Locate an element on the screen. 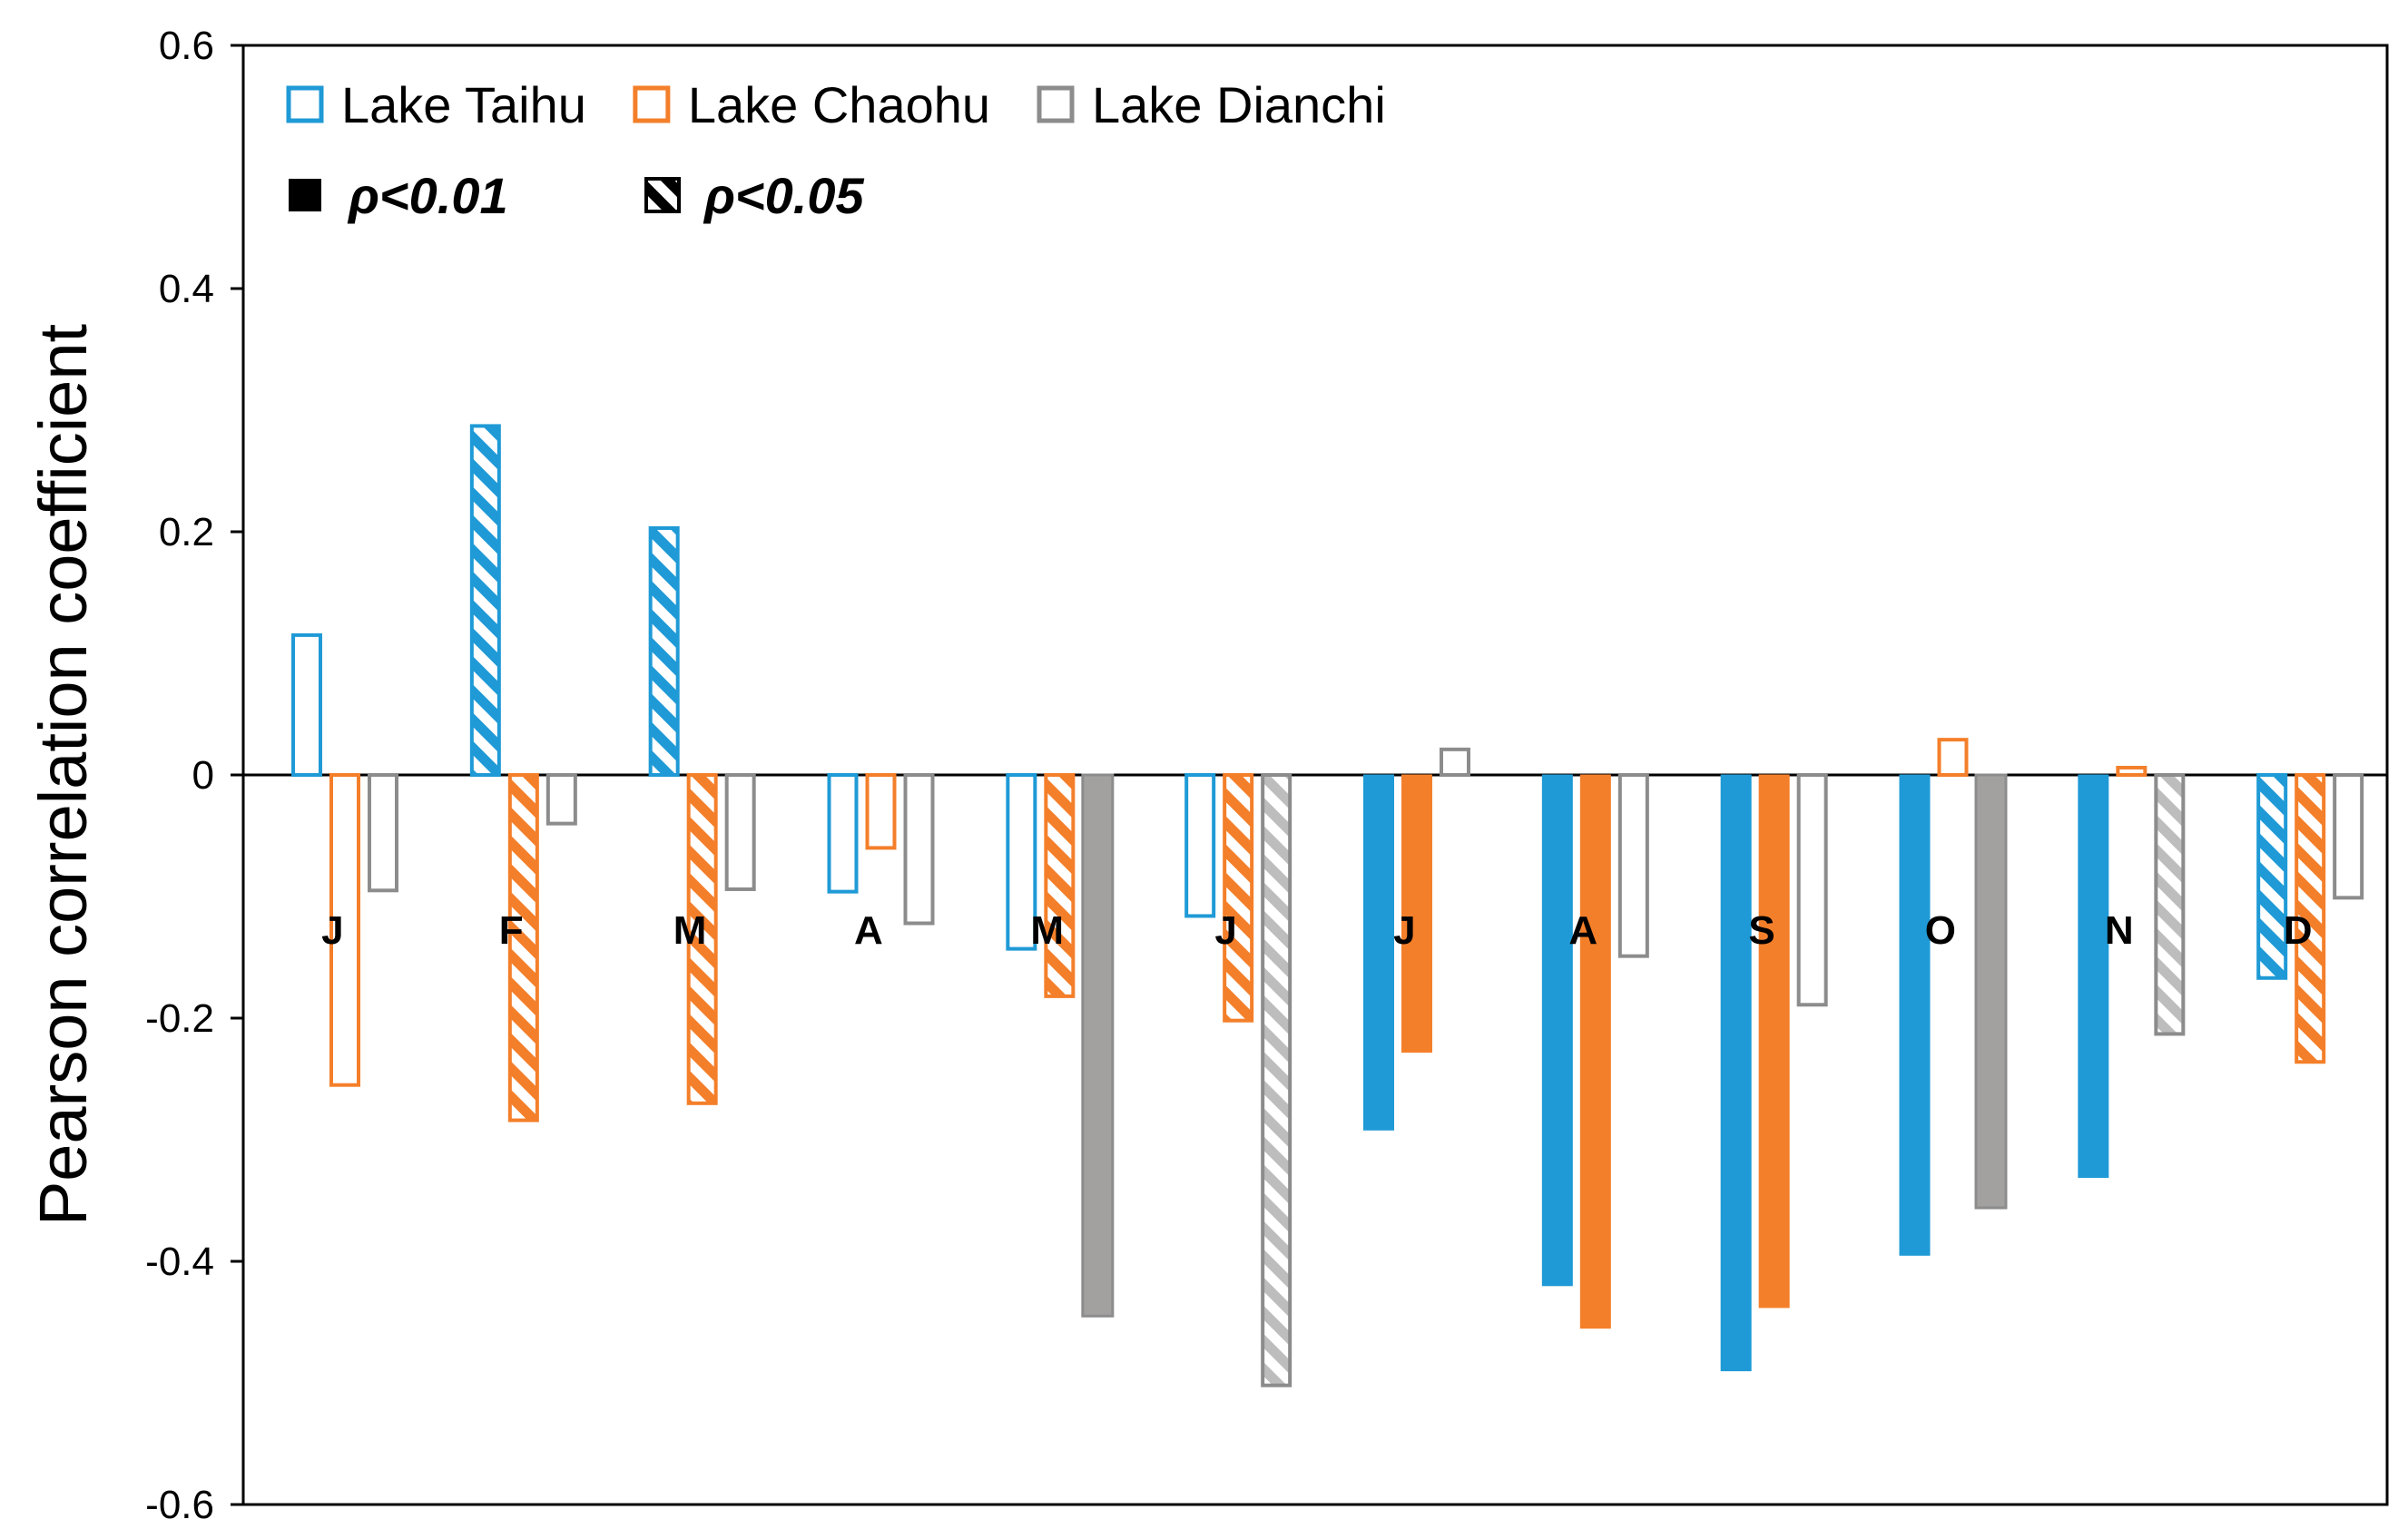 The width and height of the screenshot is (2408, 1539). y-tick-label: 0.2 is located at coordinates (186, 532).